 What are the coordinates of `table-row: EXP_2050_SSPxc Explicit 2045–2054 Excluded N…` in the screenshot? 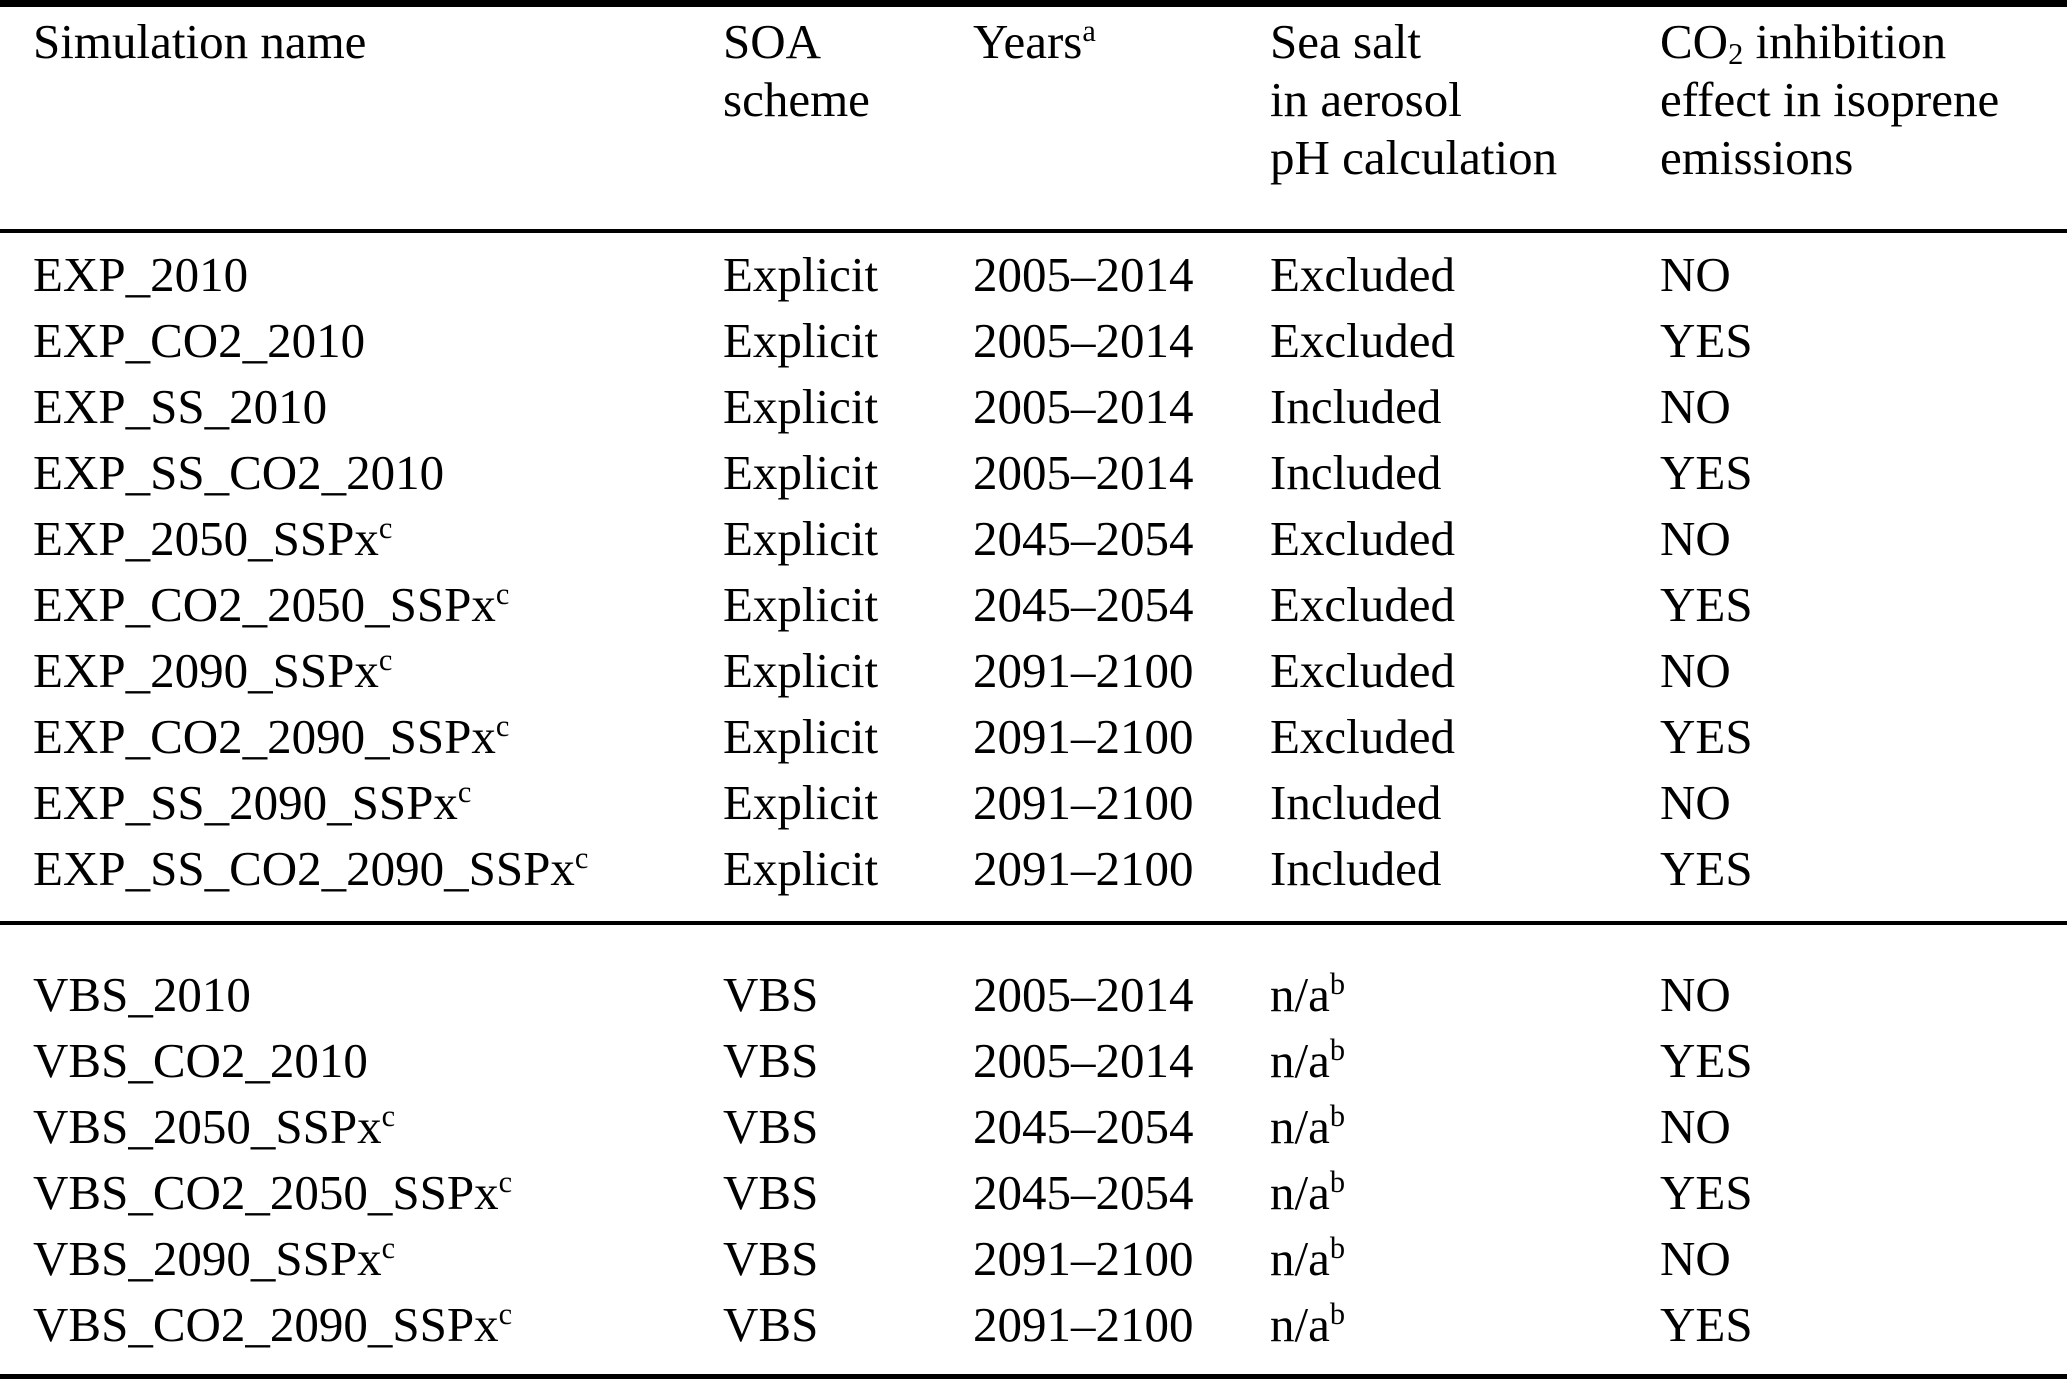 It's located at (1033, 539).